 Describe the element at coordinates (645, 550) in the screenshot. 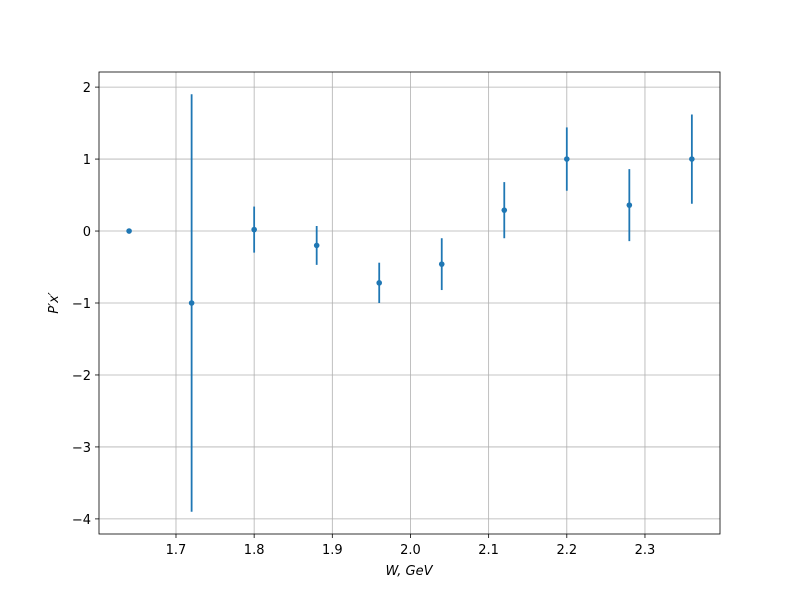

I see `x-tick-label: 2.3` at that location.